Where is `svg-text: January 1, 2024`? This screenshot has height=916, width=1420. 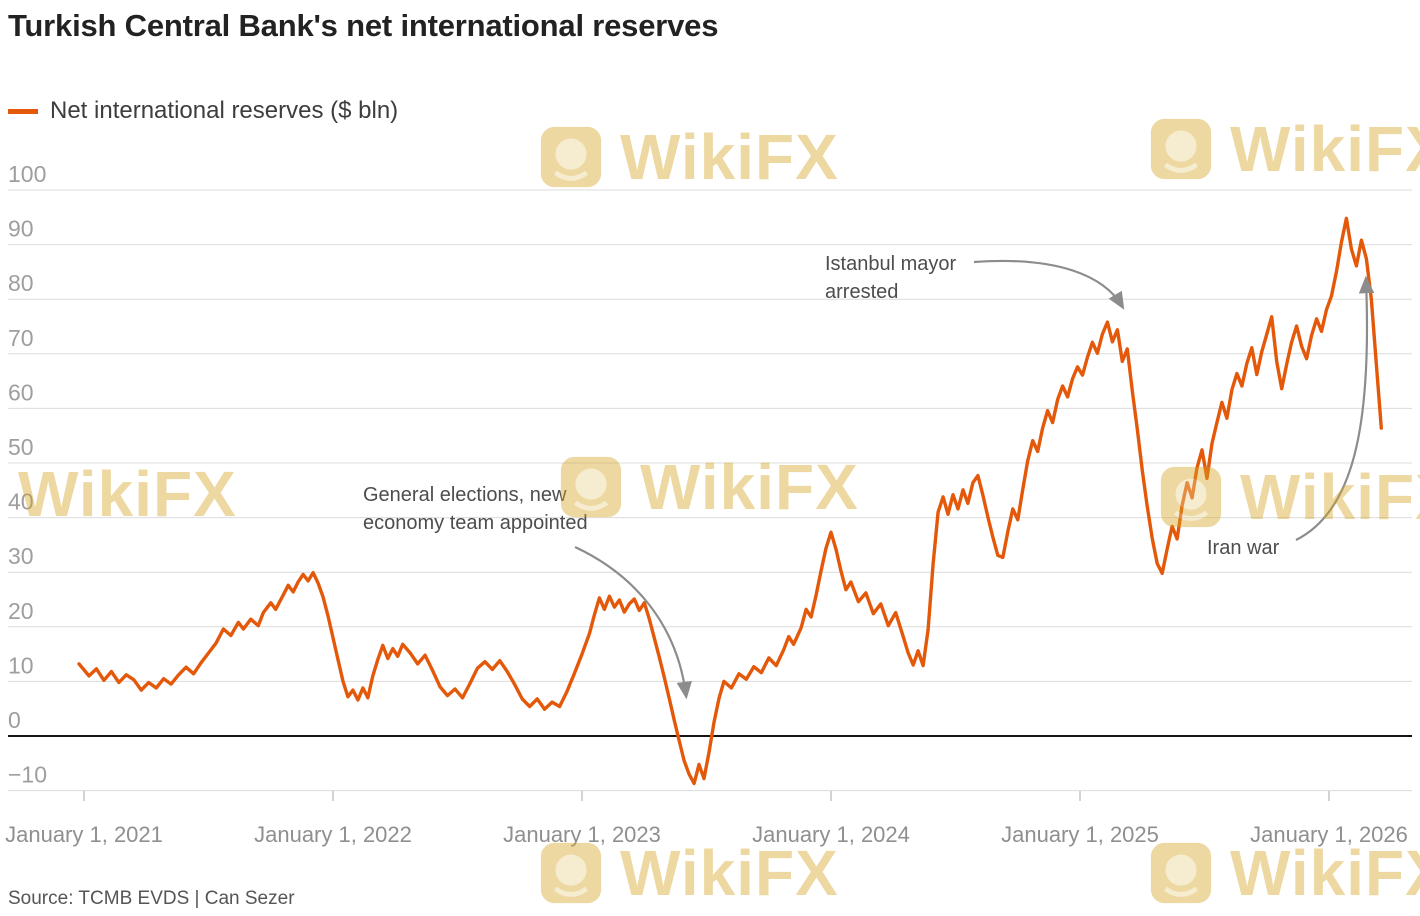
svg-text: January 1, 2024 is located at coordinates (831, 834).